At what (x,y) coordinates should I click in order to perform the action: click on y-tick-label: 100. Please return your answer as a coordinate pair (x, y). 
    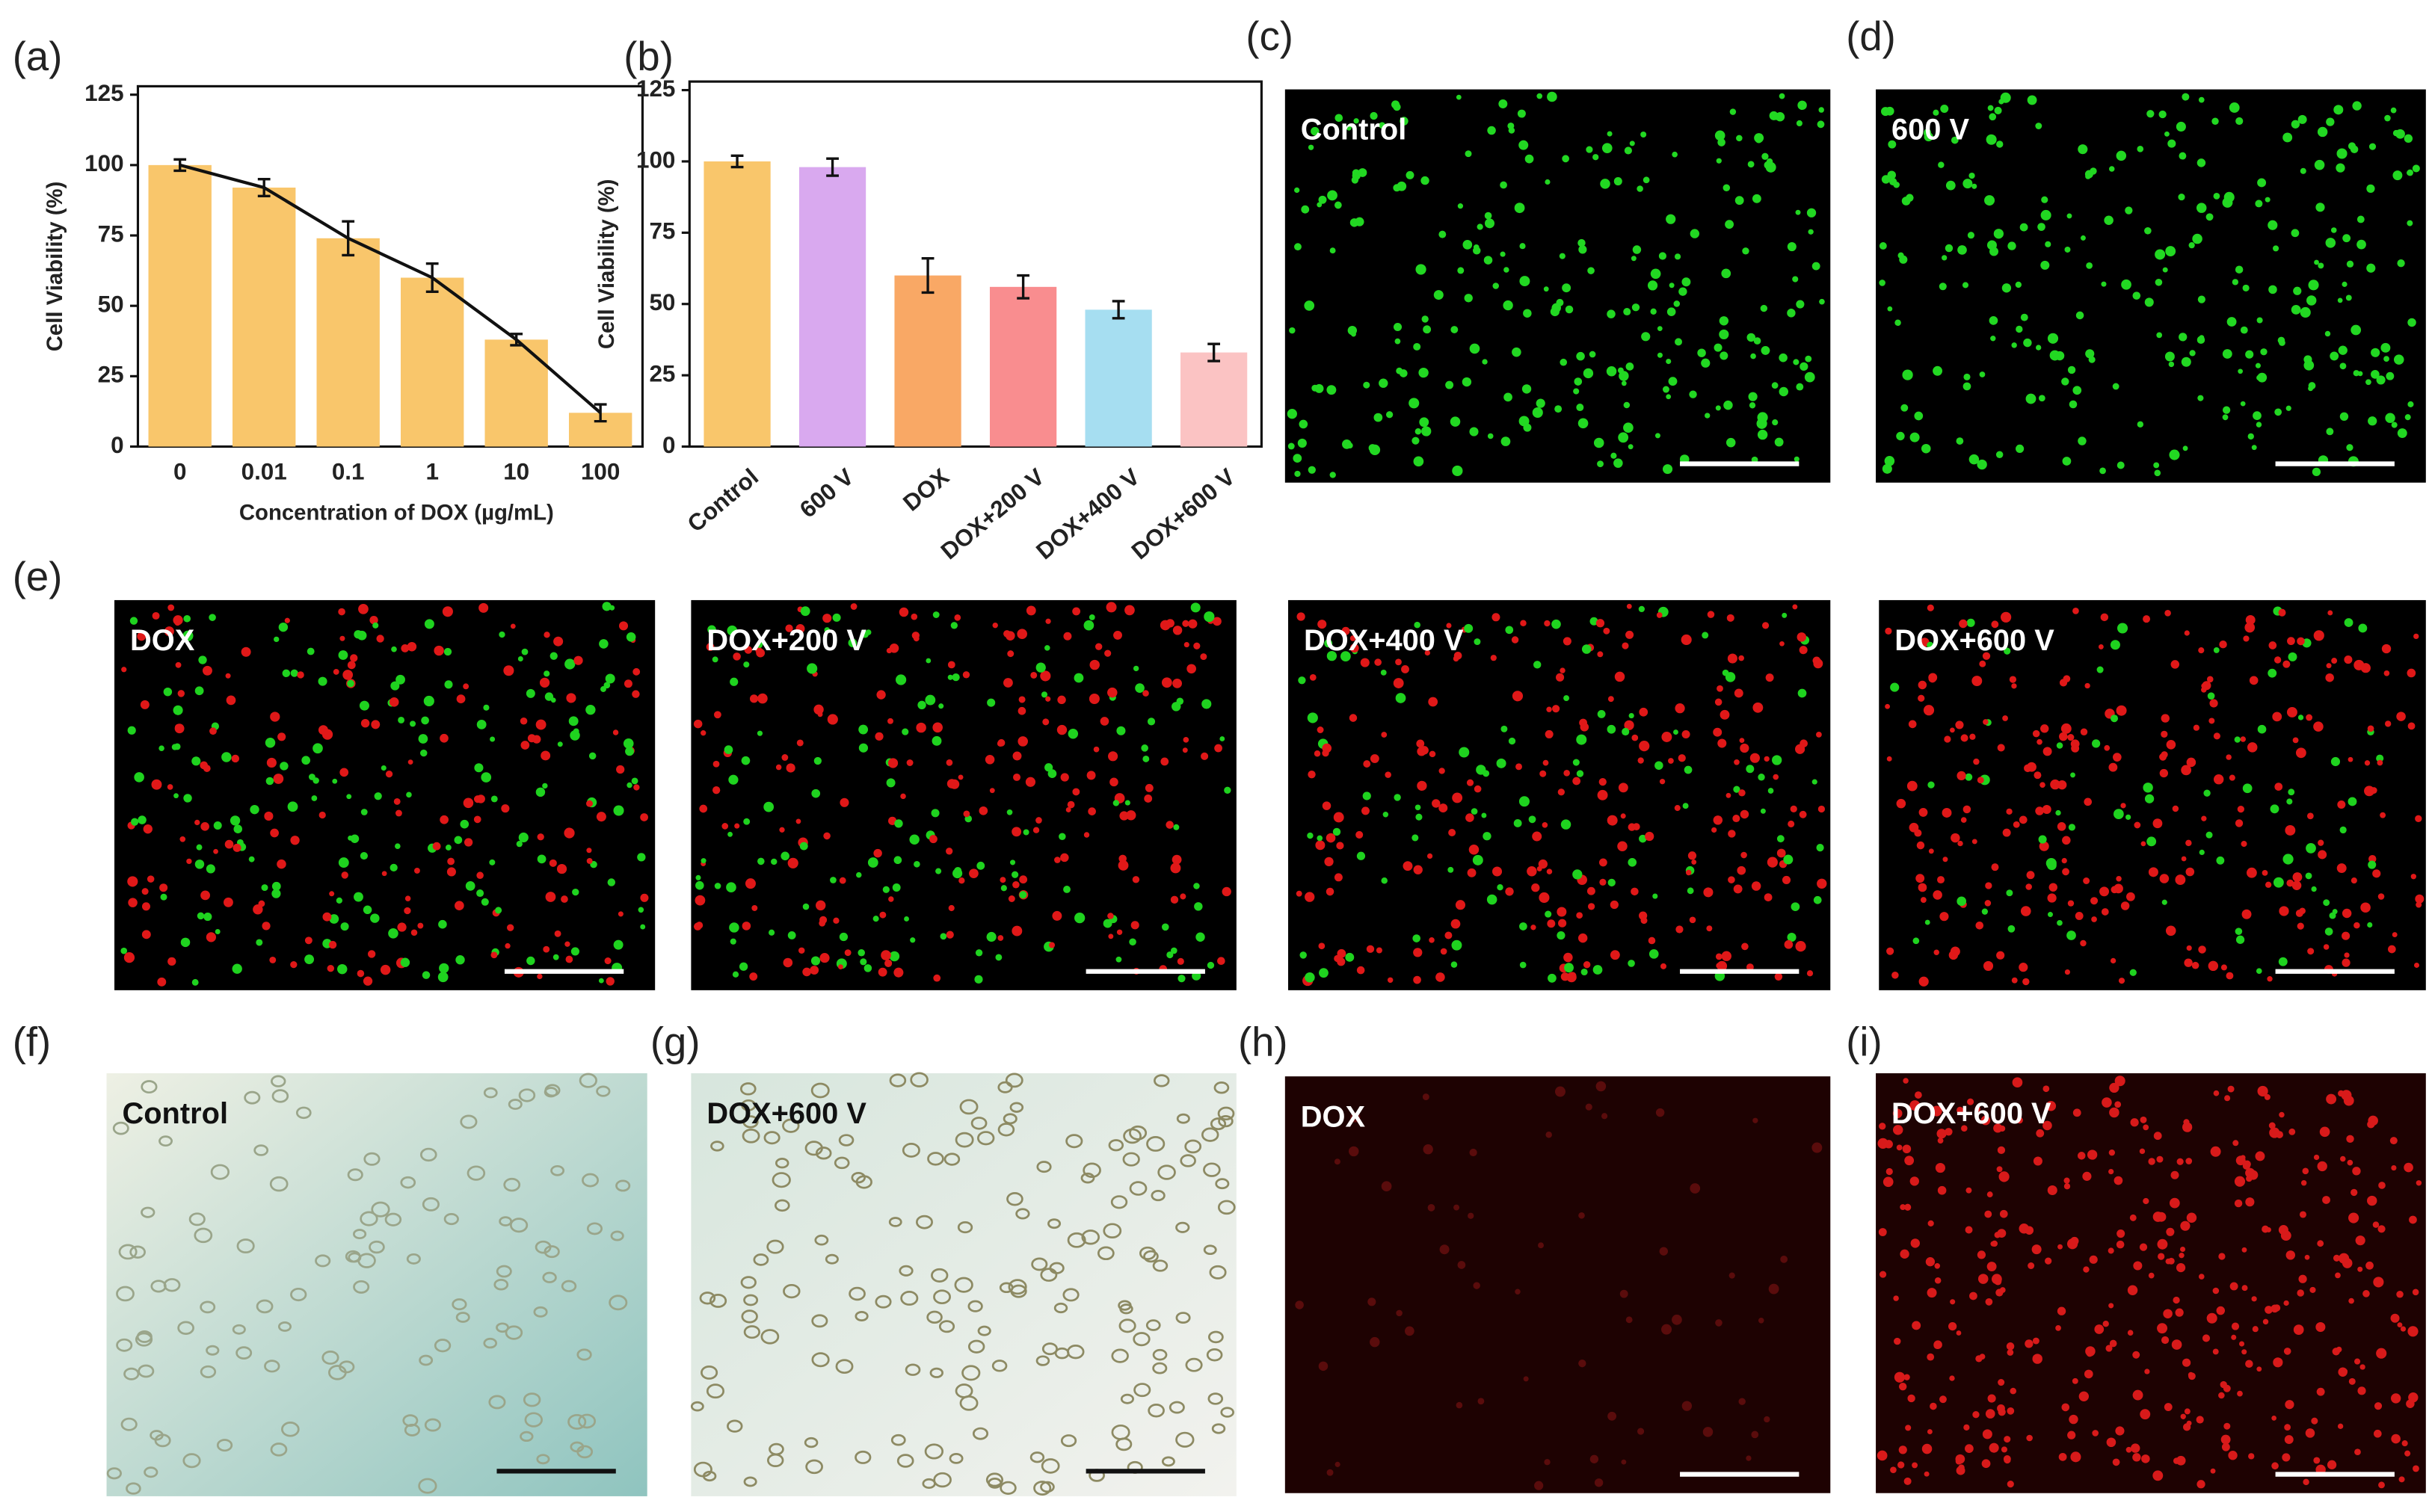
    Looking at the image, I should click on (655, 160).